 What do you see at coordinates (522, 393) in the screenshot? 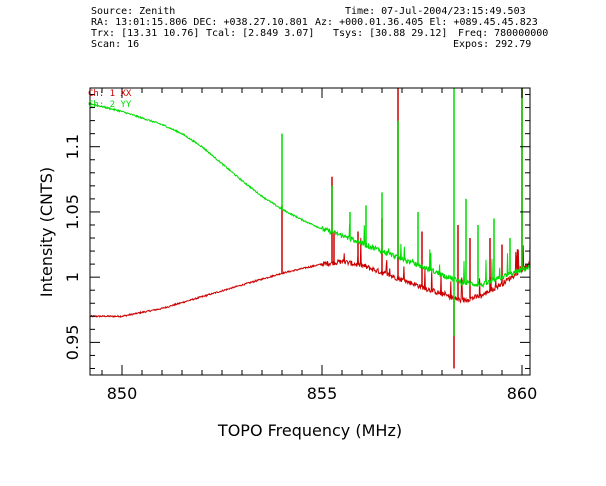
I see `x-tick-label: 860` at bounding box center [522, 393].